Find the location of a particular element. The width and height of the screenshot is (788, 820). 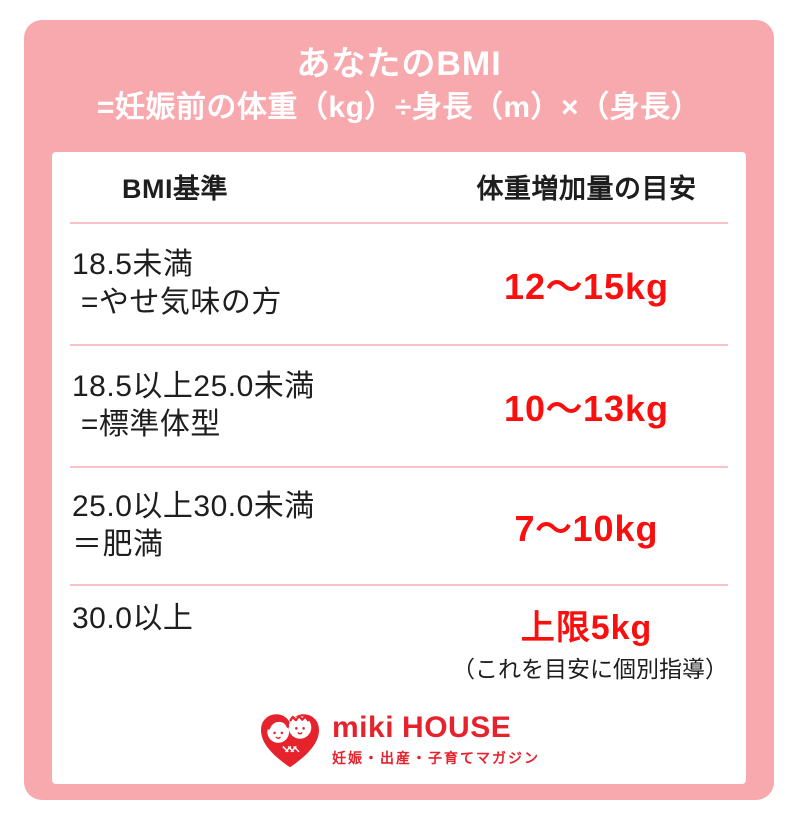

table-row-normal: 18.5以上25.0未満 =標準体型 10～13kg is located at coordinates (399, 407).